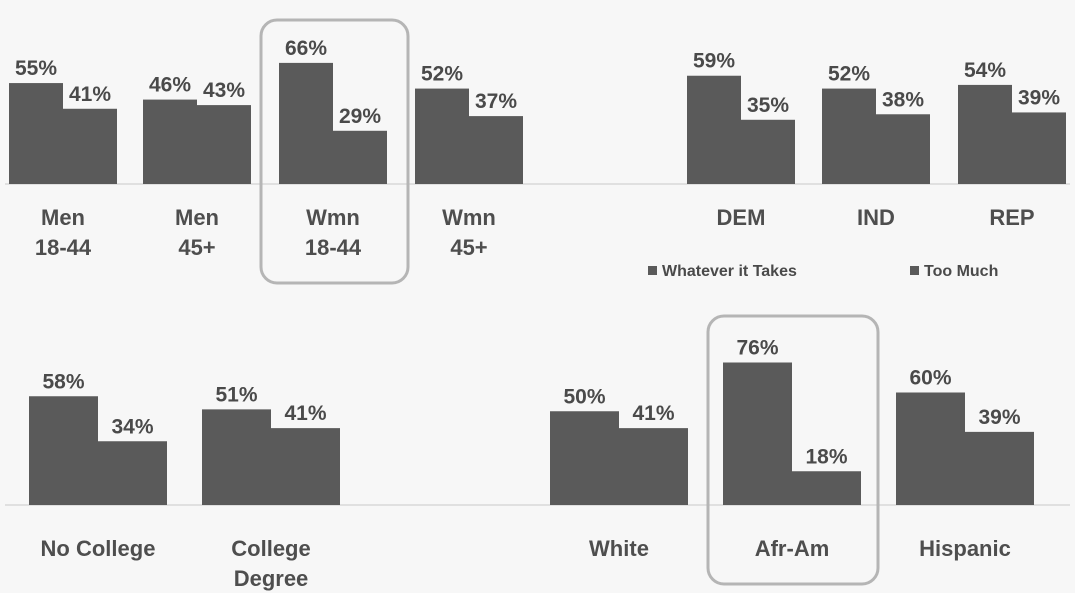  I want to click on category-label: Degree, so click(271, 578).